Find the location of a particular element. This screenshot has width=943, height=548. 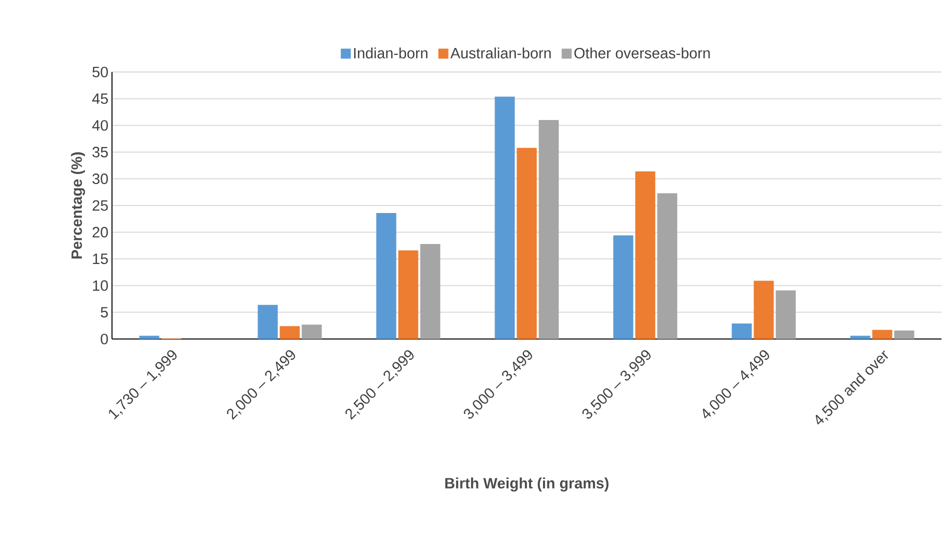

legend-label: Other overseas-born is located at coordinates (642, 52).